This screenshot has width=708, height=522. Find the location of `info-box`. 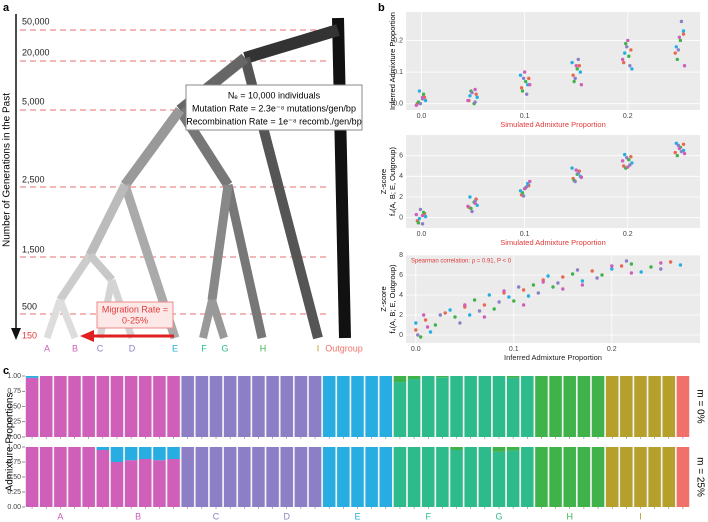

info-box is located at coordinates (274, 107).